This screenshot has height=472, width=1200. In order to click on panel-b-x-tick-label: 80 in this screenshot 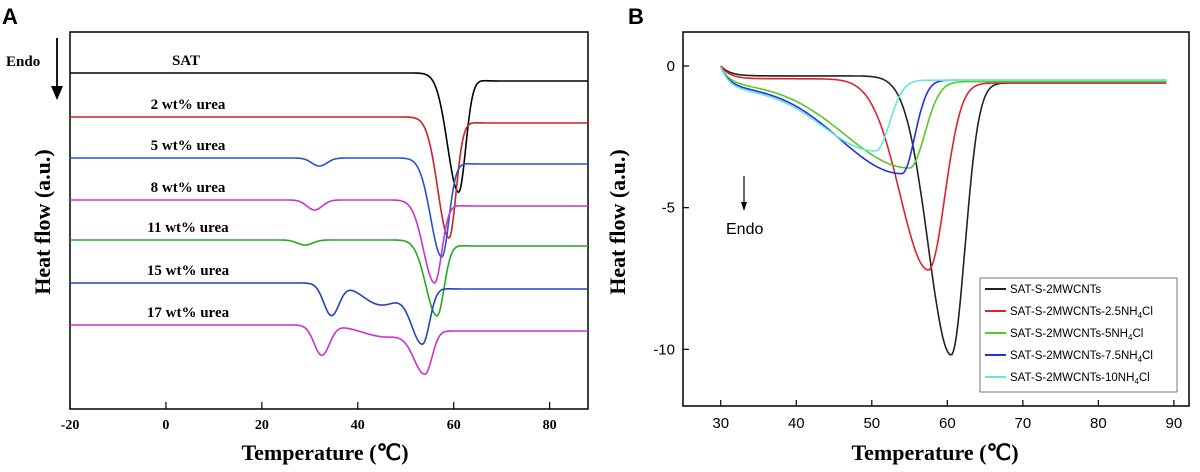, I will do `click(1098, 423)`.